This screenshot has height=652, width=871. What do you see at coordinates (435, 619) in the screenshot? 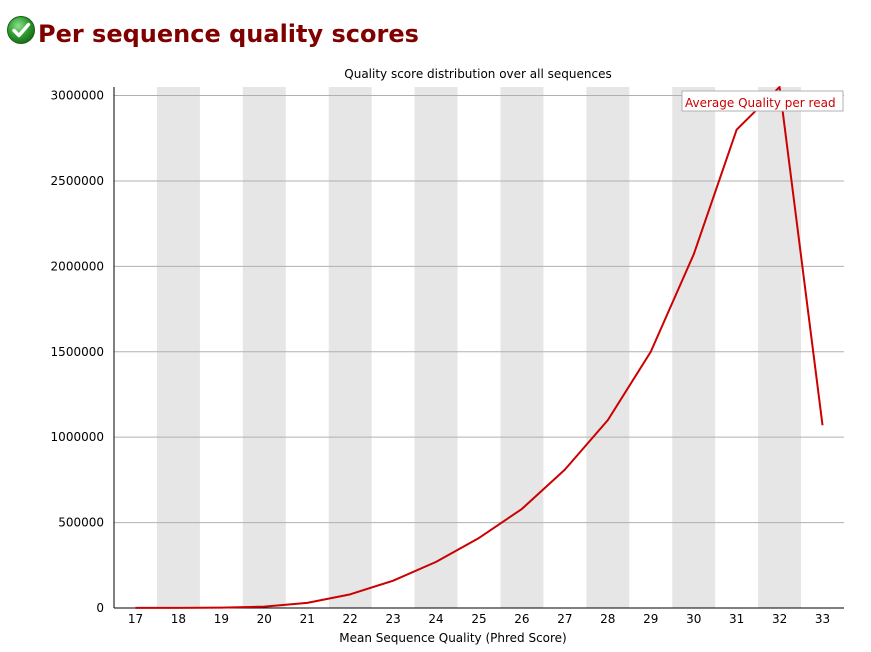
I see `x-tick-label: 24` at bounding box center [435, 619].